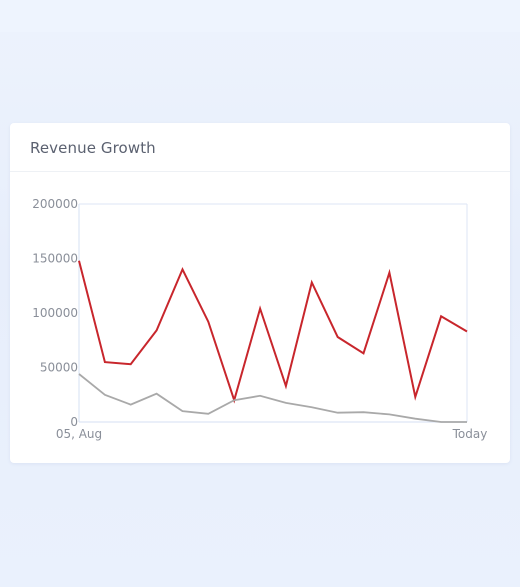 Image resolution: width=520 pixels, height=587 pixels. Describe the element at coordinates (55, 204) in the screenshot. I see `y-tick-label: 200000` at that location.